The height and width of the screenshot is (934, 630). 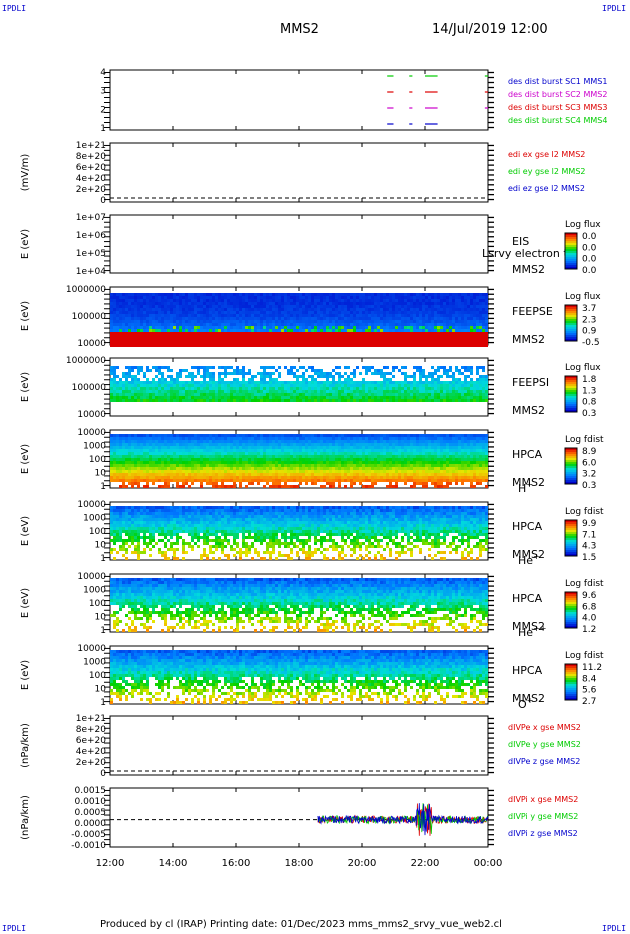 I want to click on spacecraft-title: MMS2, so click(x=299, y=29).